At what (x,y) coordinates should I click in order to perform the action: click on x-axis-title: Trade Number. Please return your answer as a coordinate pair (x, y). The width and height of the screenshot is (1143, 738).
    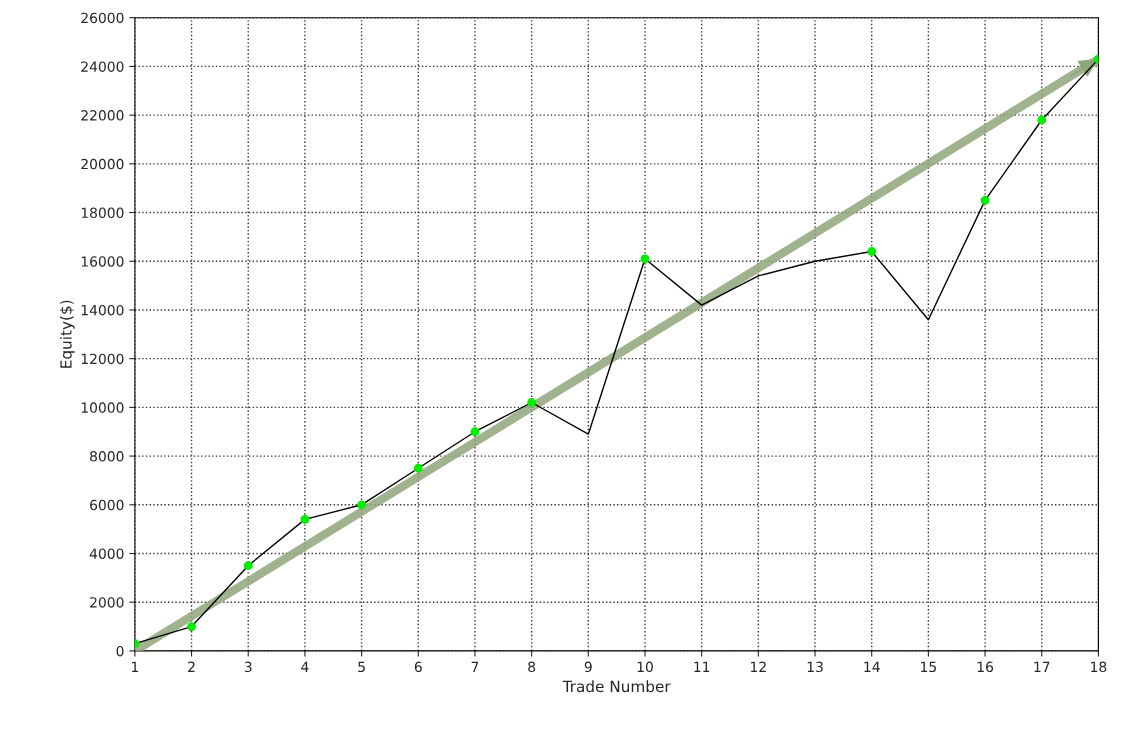
    Looking at the image, I should click on (616, 686).